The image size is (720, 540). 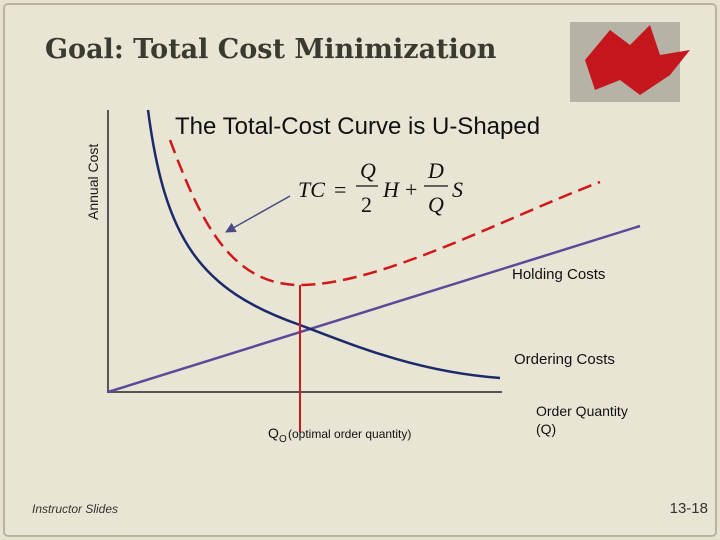 What do you see at coordinates (435, 170) in the screenshot?
I see `formula-num: D` at bounding box center [435, 170].